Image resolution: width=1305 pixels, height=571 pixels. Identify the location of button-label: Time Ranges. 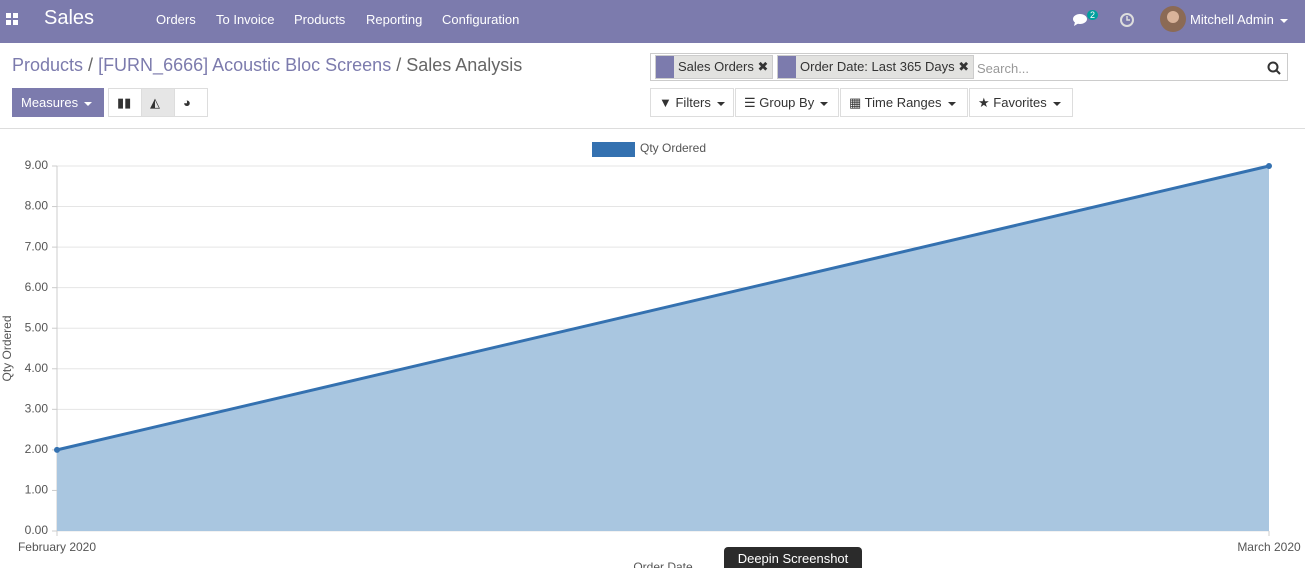
(903, 102).